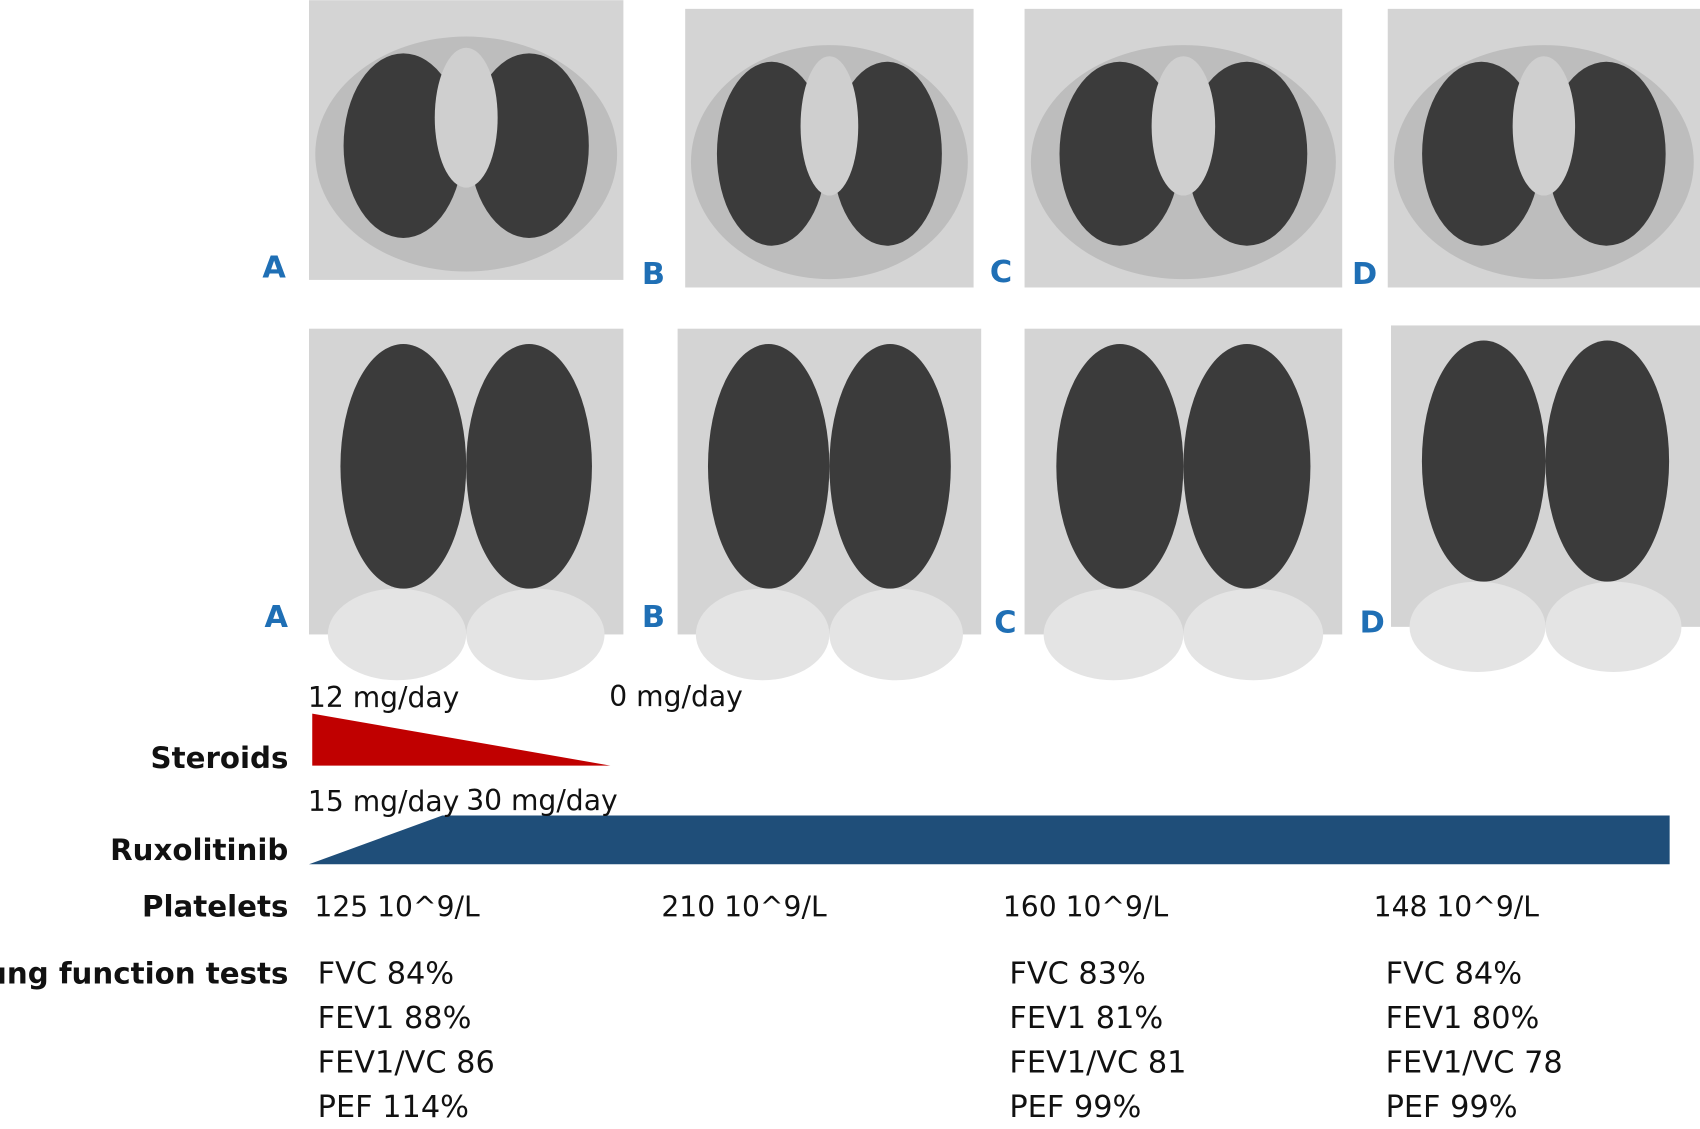  I want to click on platelet-count: 125 10^9/L, so click(397, 906).